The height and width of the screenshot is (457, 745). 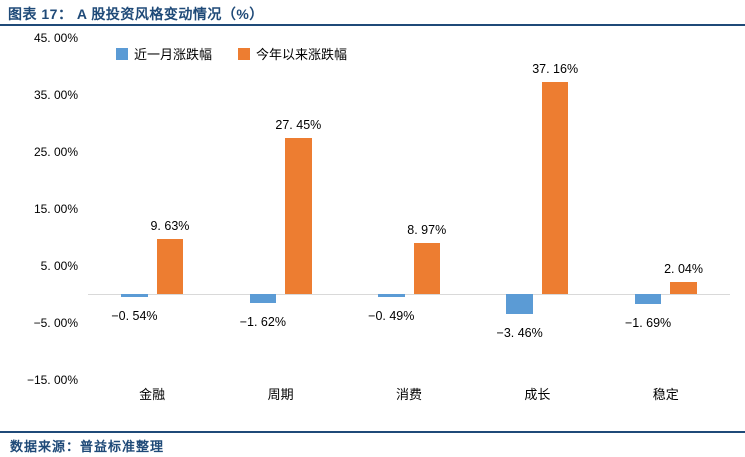 I want to click on legend-item-one-month: 近一月涨跌幅, so click(x=164, y=53).